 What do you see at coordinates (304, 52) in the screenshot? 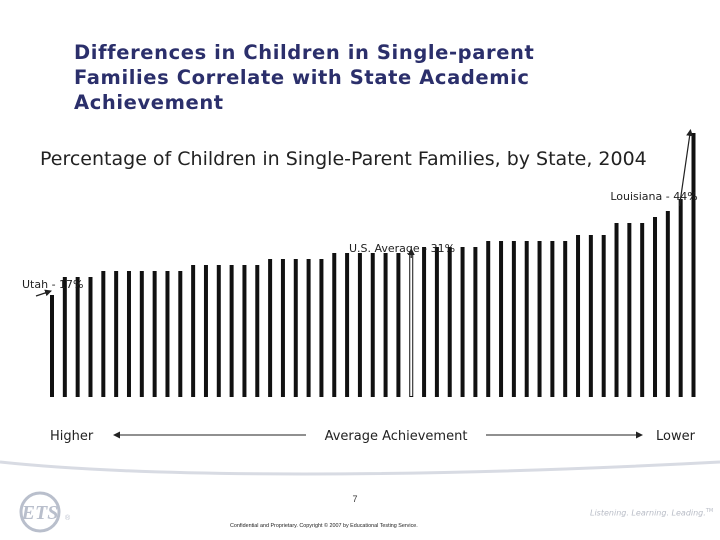
I see `slide-title-line-1: Differences in Children in Single-parent` at bounding box center [304, 52].